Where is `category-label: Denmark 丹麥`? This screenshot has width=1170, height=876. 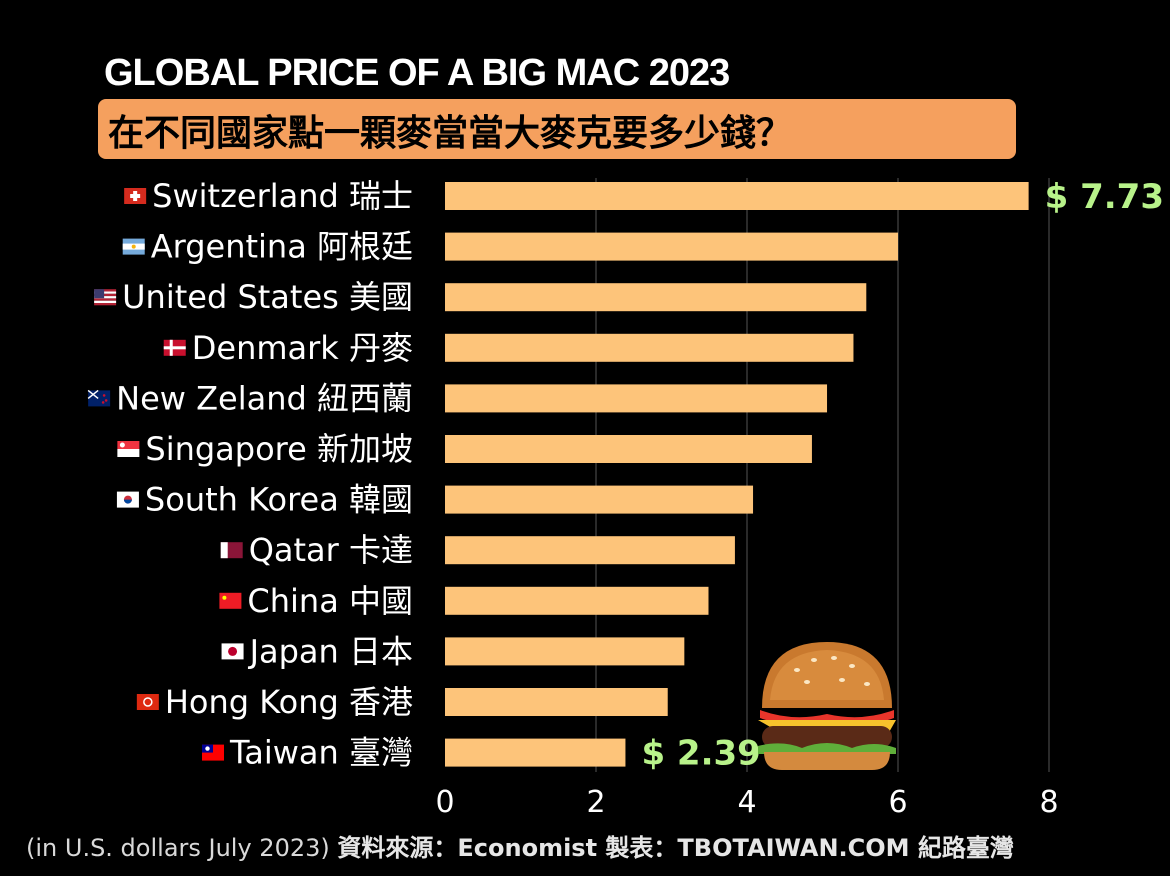 category-label: Denmark 丹麥 is located at coordinates (302, 348).